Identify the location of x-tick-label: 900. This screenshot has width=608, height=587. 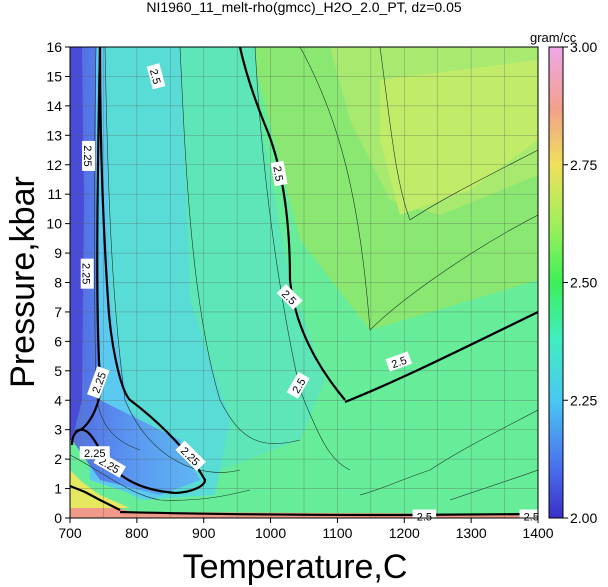
(204, 533).